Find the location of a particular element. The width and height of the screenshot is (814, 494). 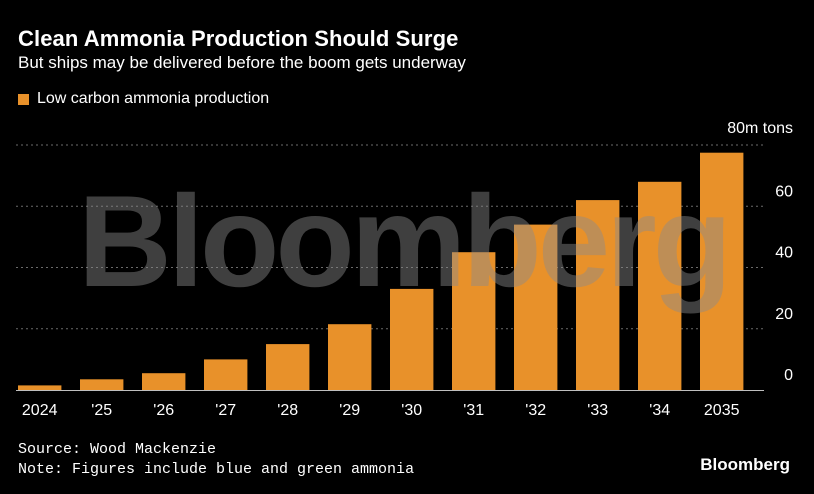

x-tick-layer: 2024 '25 '26 '27 '28 '29 '30 '31 '32 '33 '34 2035 is located at coordinates (381, 410).